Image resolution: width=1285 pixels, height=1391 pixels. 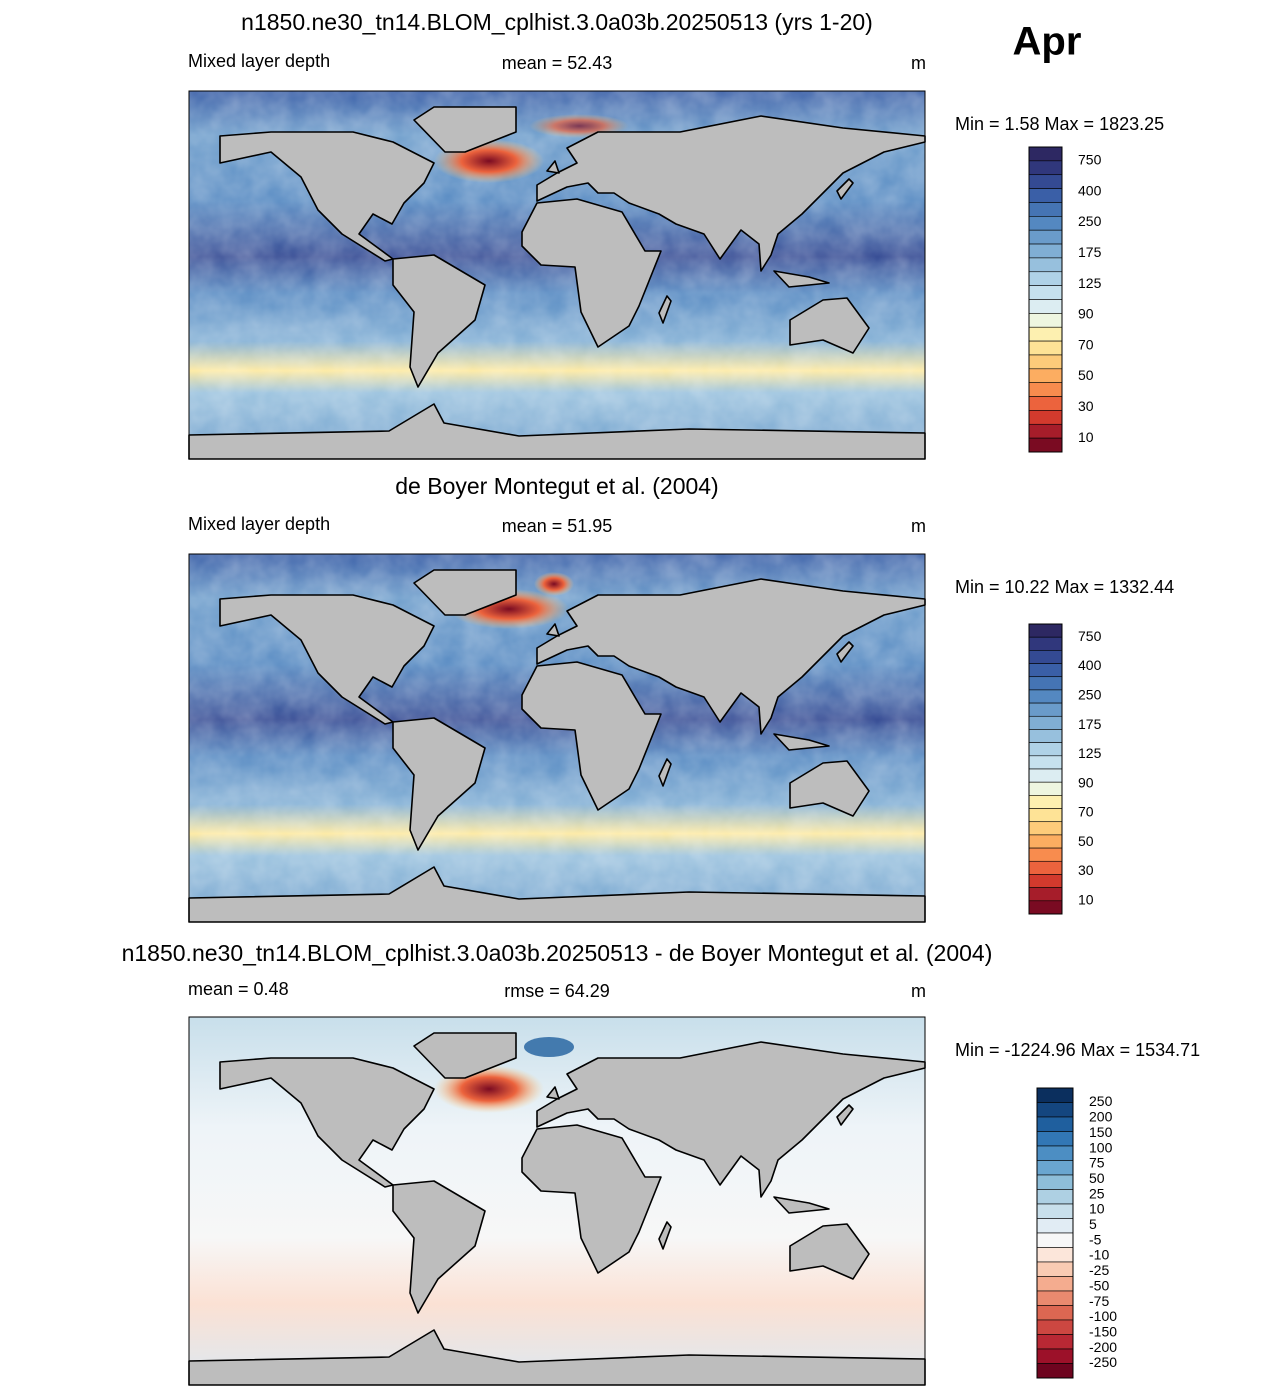 I want to click on month-label: Apr, so click(x=1047, y=42).